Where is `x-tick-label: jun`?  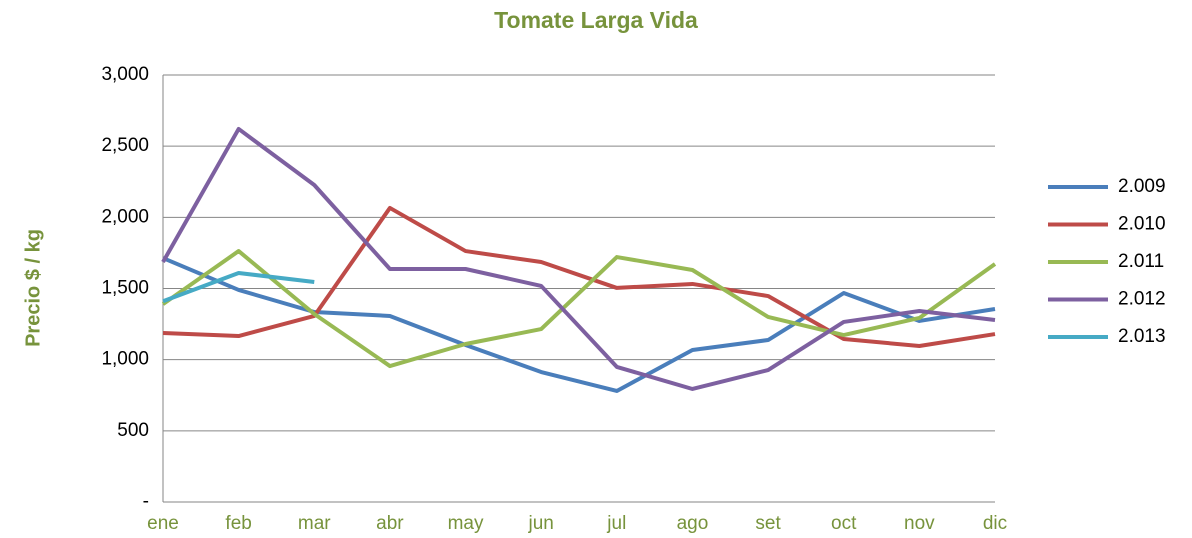
x-tick-label: jun is located at coordinates (541, 523).